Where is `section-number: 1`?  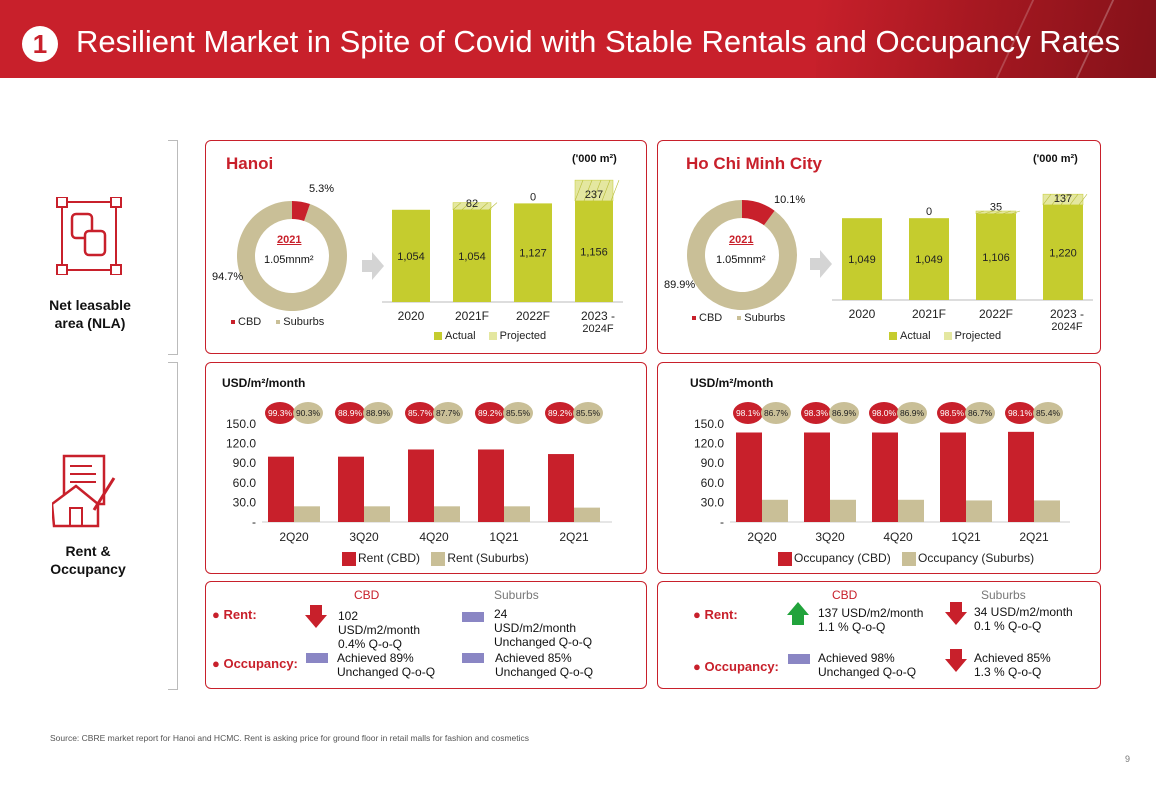
section-number: 1 is located at coordinates (40, 44).